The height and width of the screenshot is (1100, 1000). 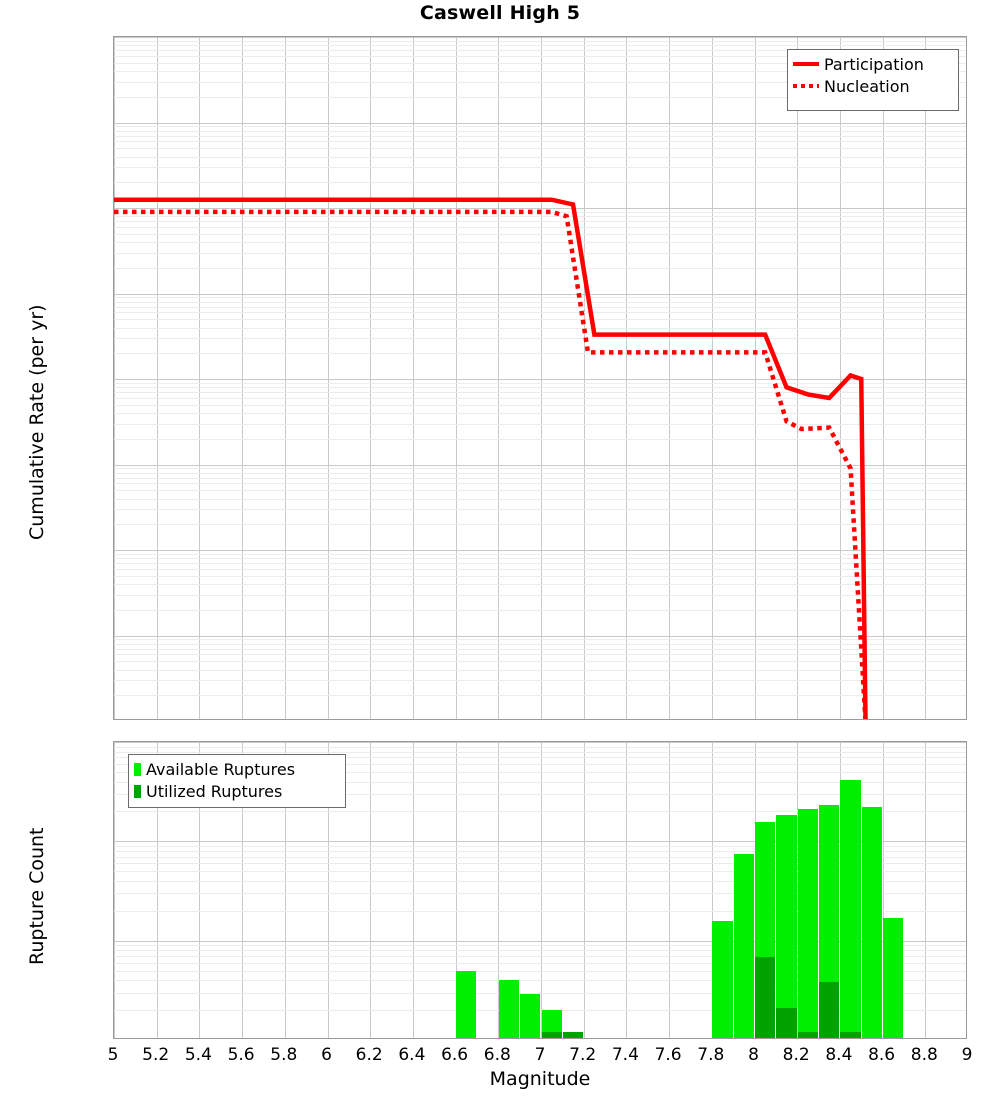 I want to click on legend-item: Nucleation, so click(x=872, y=86).